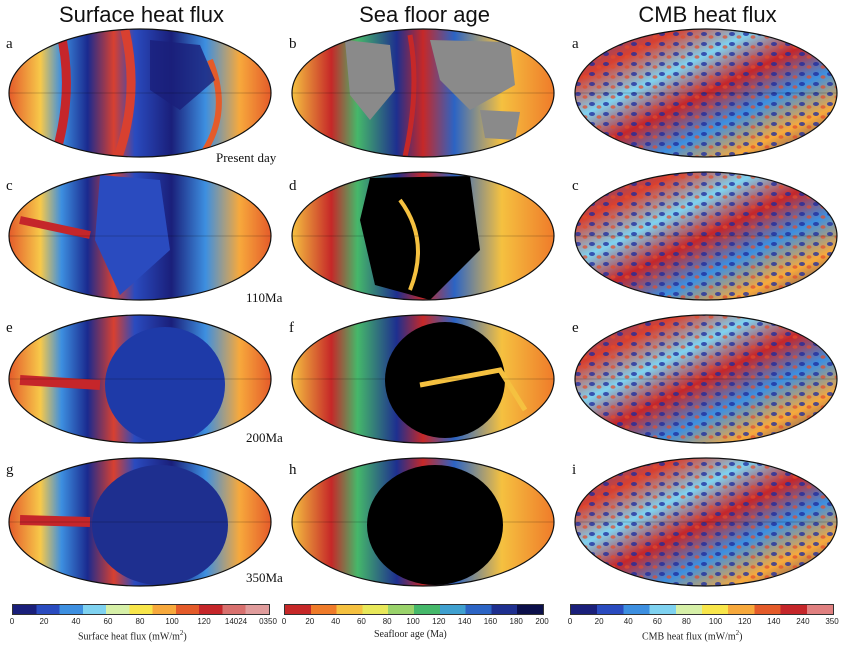 This screenshot has height=654, width=850. What do you see at coordinates (293, 186) in the screenshot?
I see `panel-label-row2-col2: d` at bounding box center [293, 186].